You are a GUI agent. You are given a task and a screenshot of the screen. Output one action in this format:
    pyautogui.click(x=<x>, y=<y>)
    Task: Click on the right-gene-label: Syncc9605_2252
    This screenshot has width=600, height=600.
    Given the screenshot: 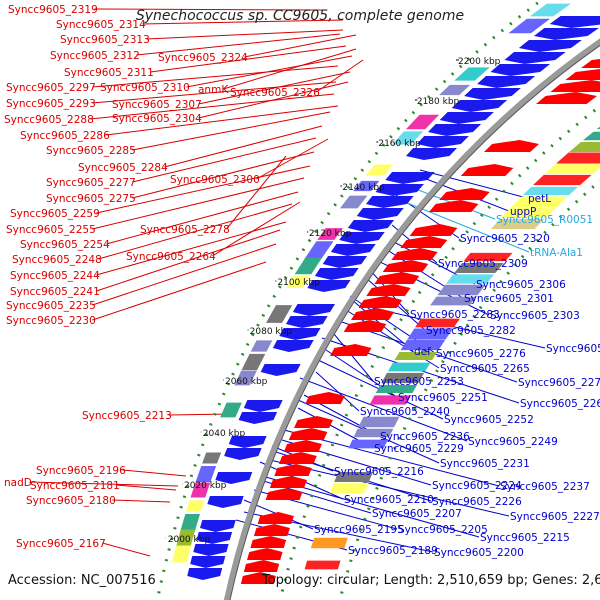 What is the action you would take?
    pyautogui.click(x=489, y=420)
    